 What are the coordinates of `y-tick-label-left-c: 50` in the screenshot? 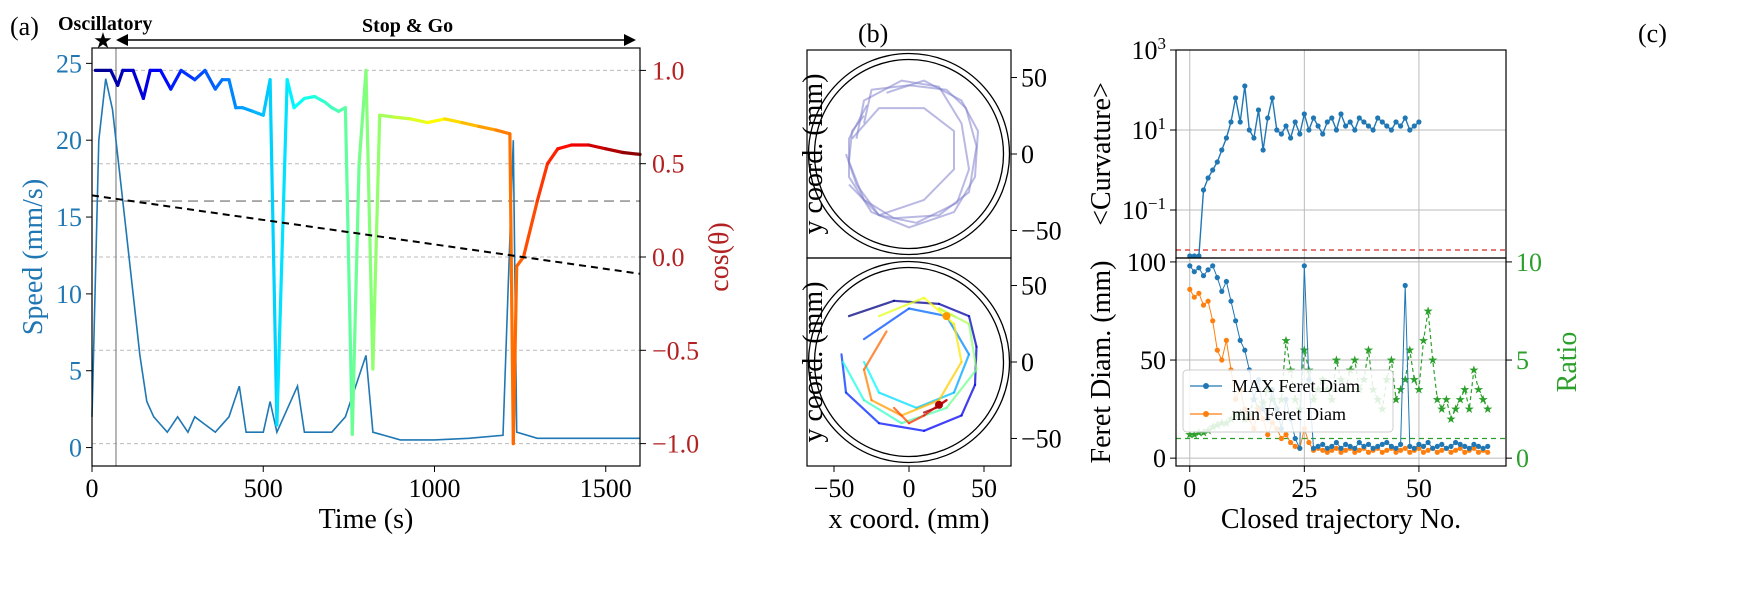 It's located at (1153, 360).